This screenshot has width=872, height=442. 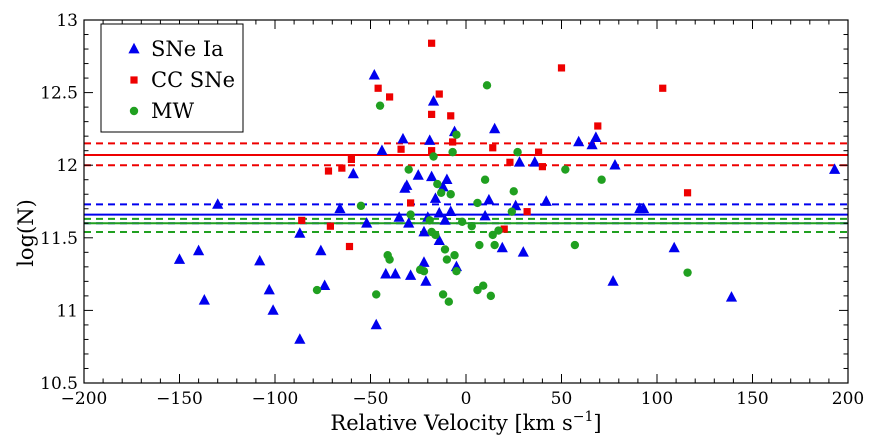 I want to click on x-tick-label: 50, so click(x=562, y=399).